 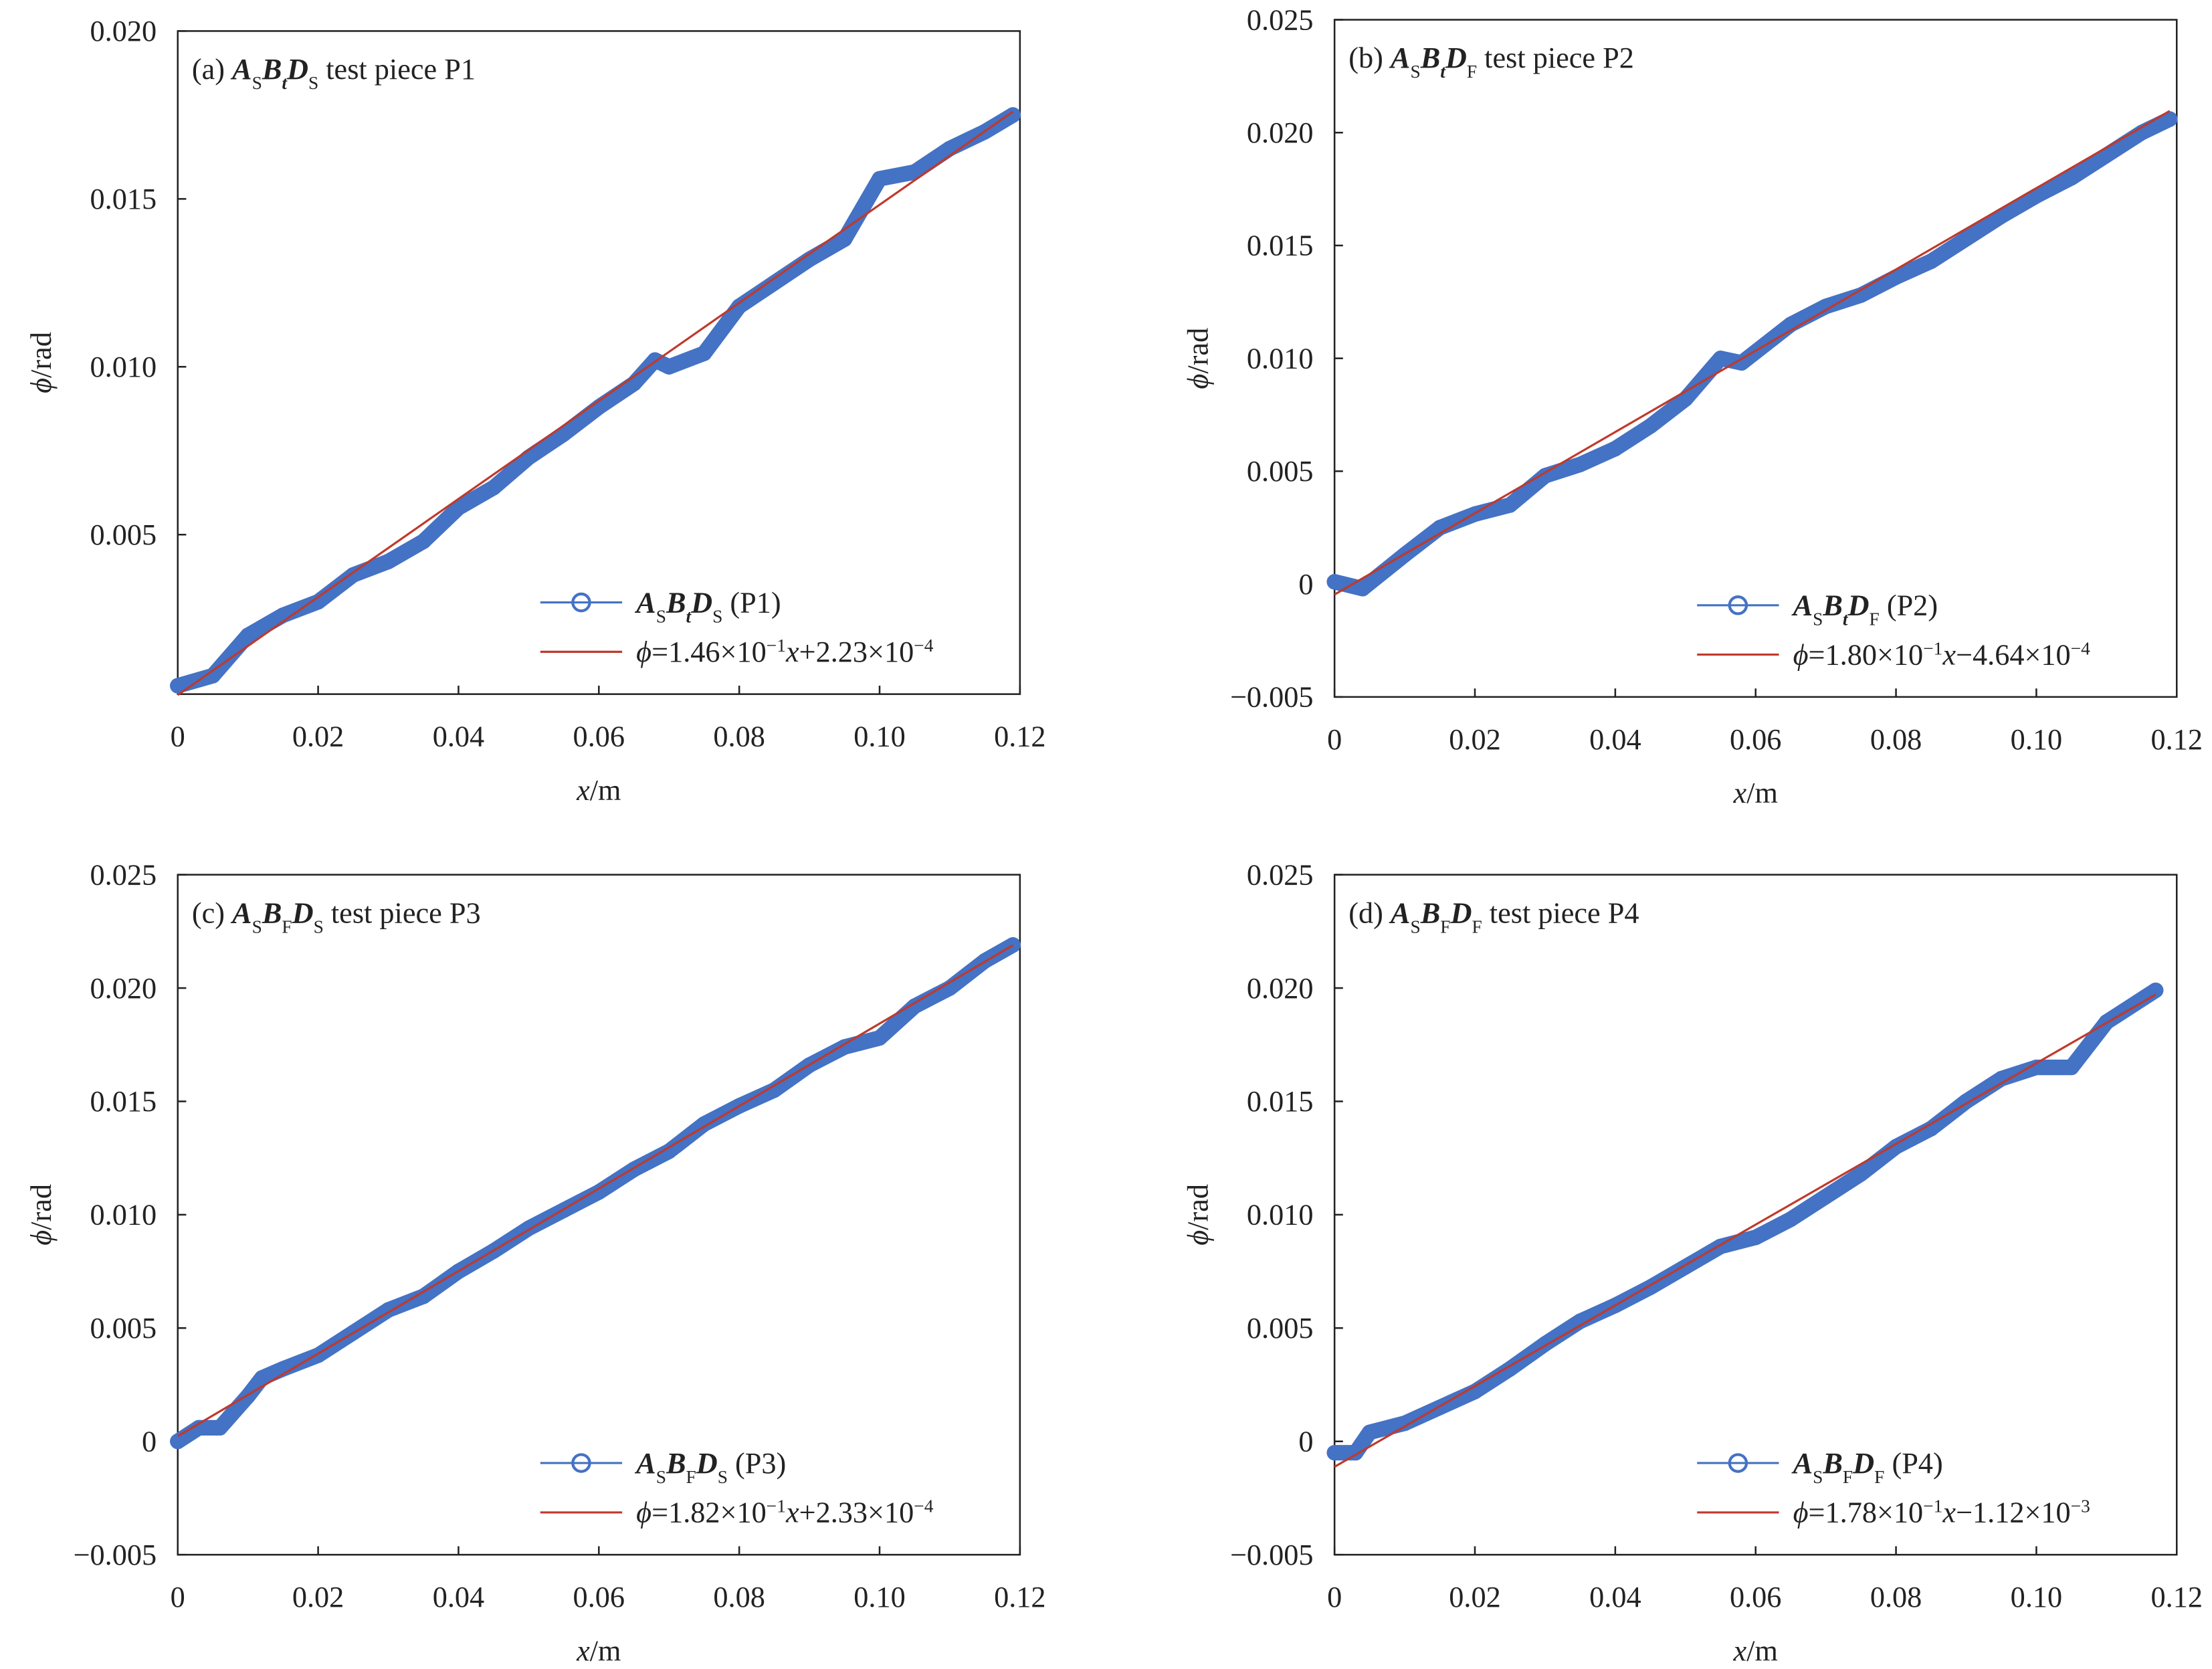 What do you see at coordinates (757, 1463) in the screenshot?
I see `text-part: (P3)` at bounding box center [757, 1463].